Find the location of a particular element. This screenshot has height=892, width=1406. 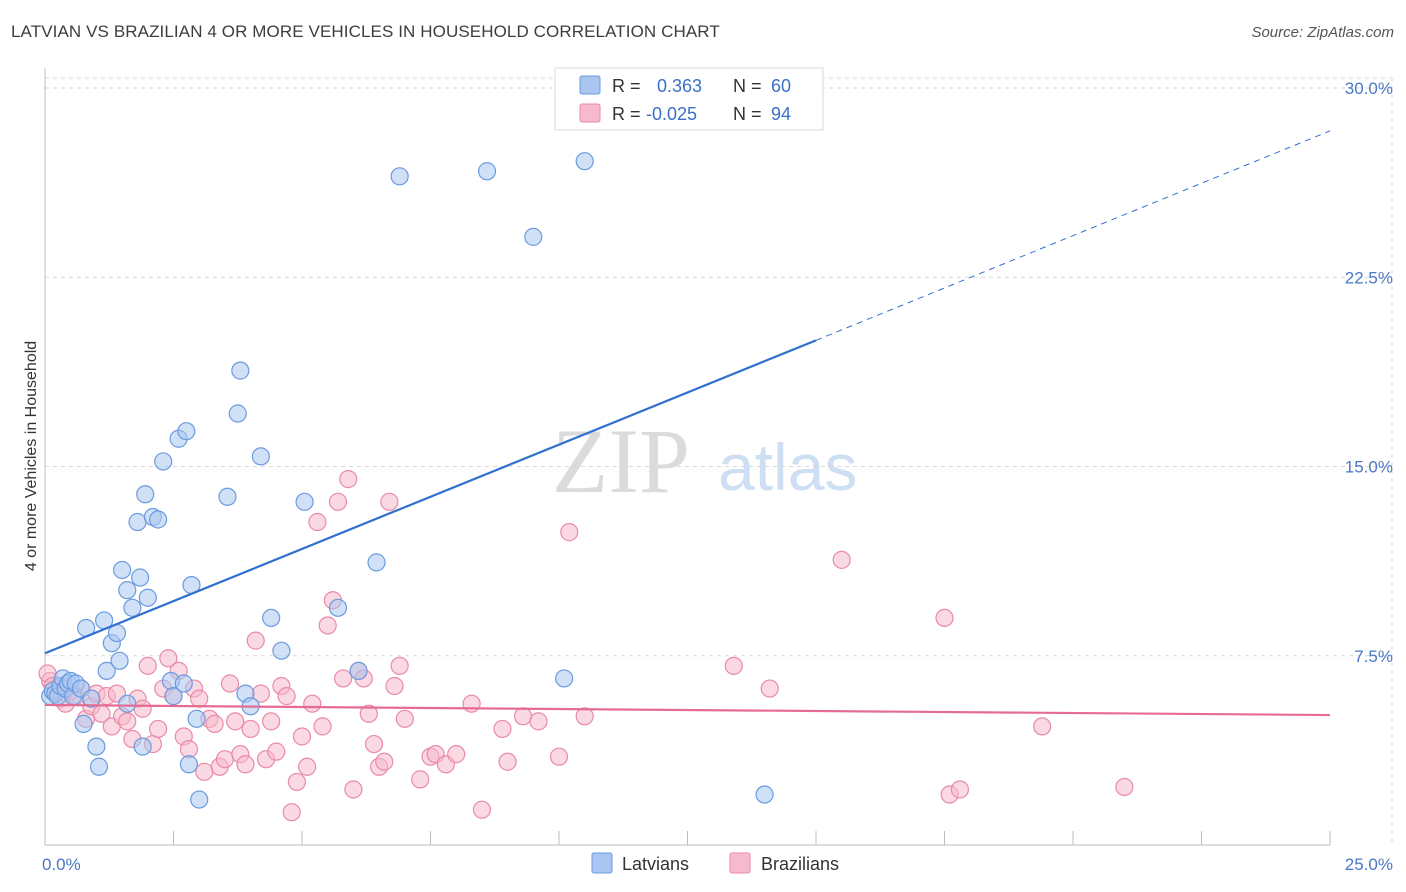

watermark-zip: ZIP is located at coordinates (621, 461).